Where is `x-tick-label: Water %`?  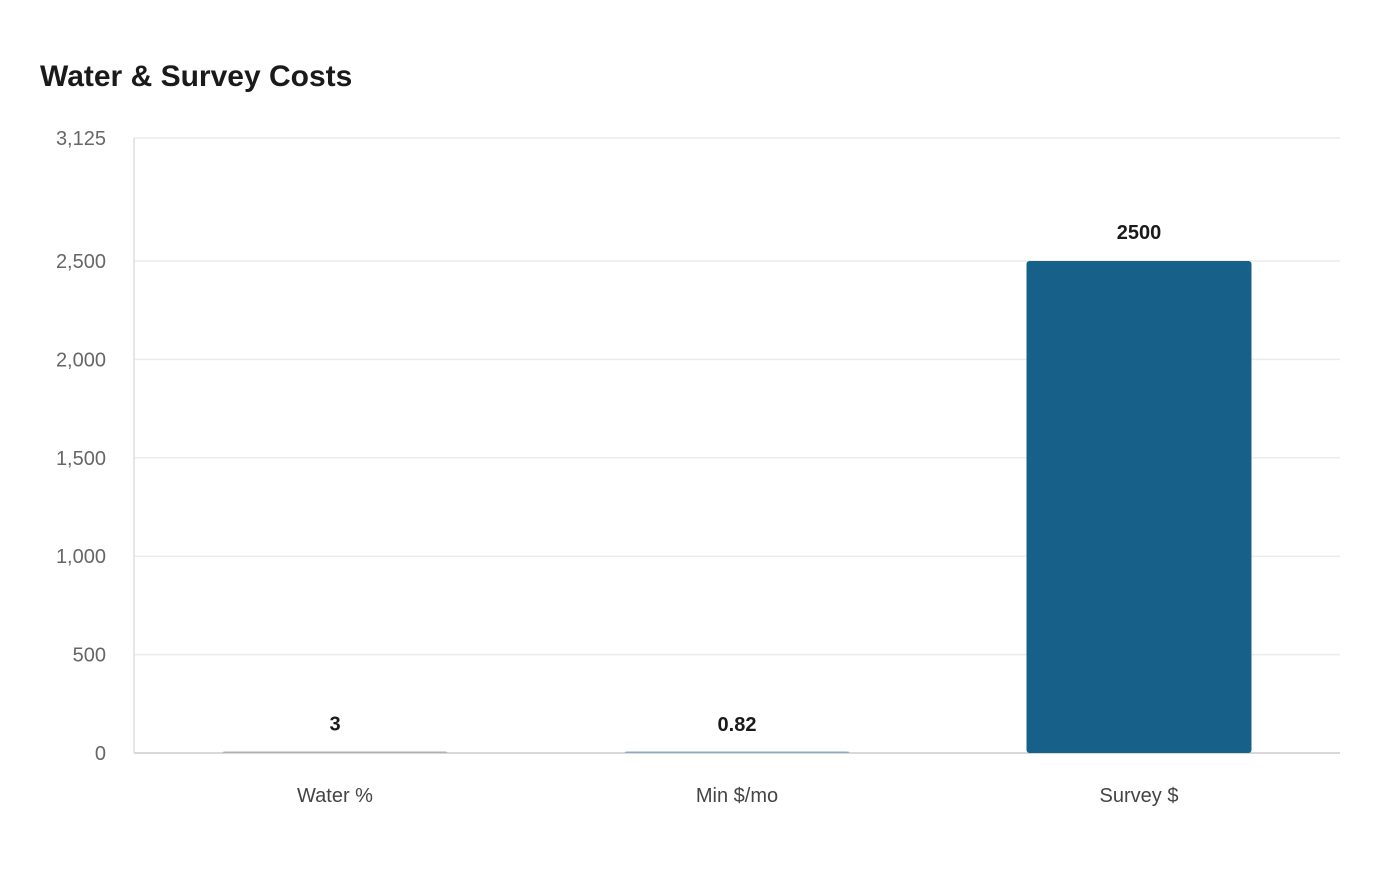 x-tick-label: Water % is located at coordinates (335, 796).